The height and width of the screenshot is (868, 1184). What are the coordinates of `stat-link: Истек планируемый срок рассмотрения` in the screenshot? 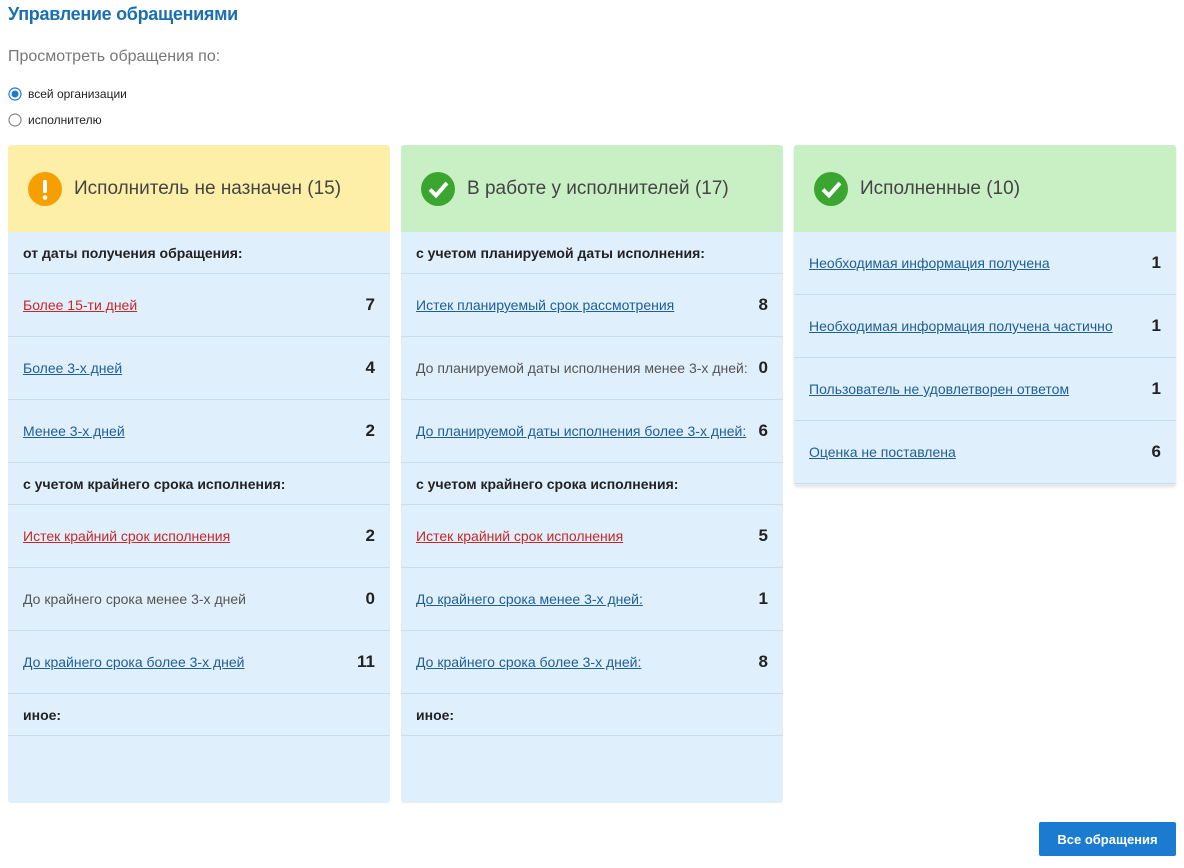 It's located at (545, 305).